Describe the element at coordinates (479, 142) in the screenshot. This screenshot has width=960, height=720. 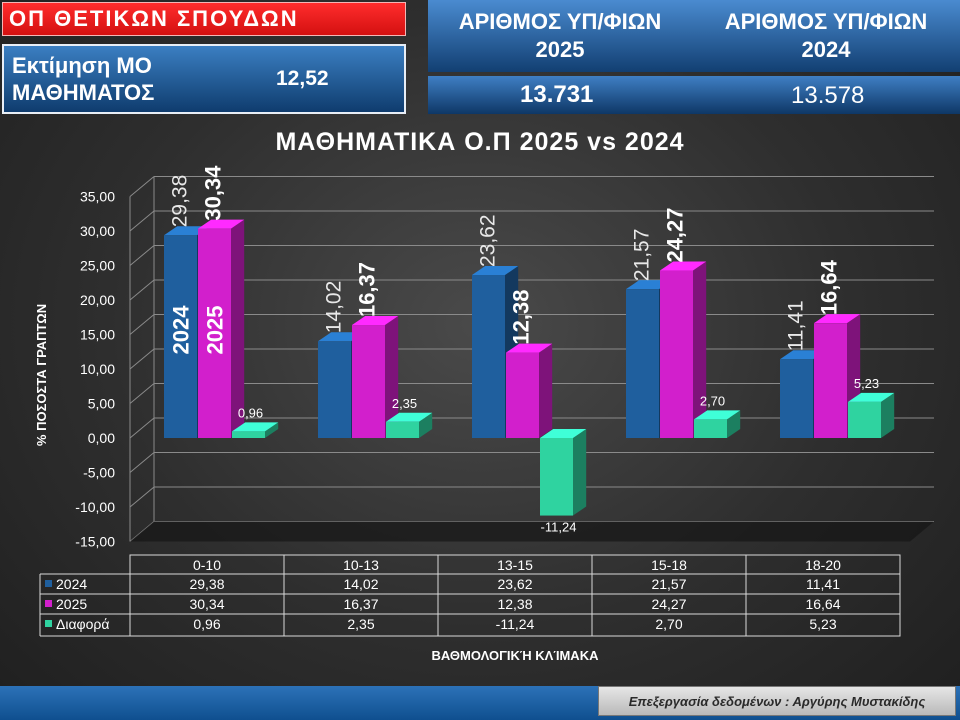
I see `chart-title: ΜΑΘΗΜΑΤΙΚΑ Ο.Π 2025 vs 2024` at that location.